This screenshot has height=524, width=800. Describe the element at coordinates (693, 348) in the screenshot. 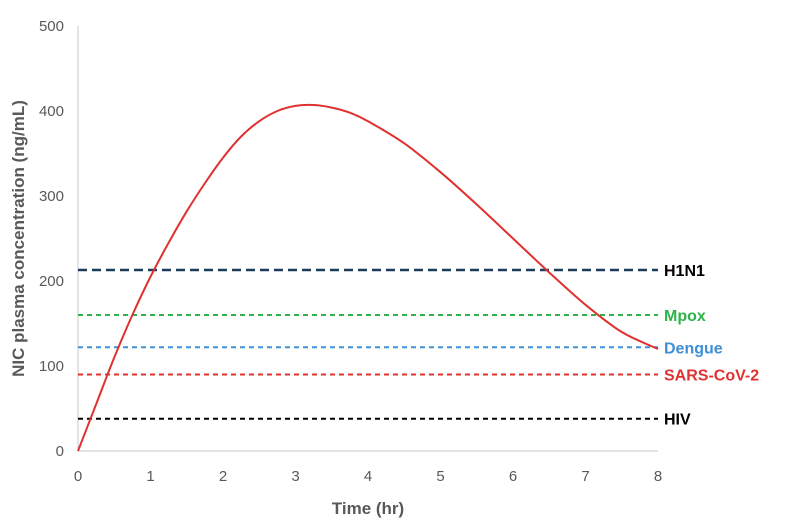

I see `reference-label-dengue: Dengue` at that location.